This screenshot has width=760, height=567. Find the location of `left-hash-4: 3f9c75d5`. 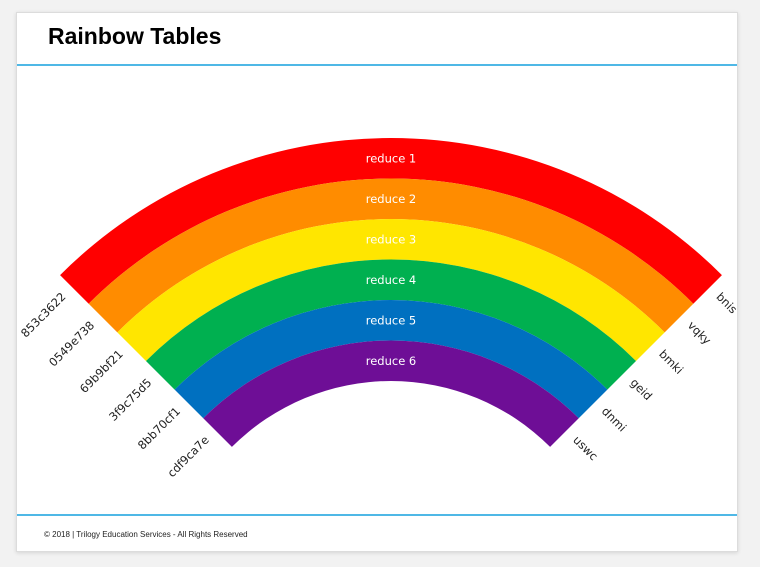

left-hash-4: 3f9c75d5 is located at coordinates (130, 400).